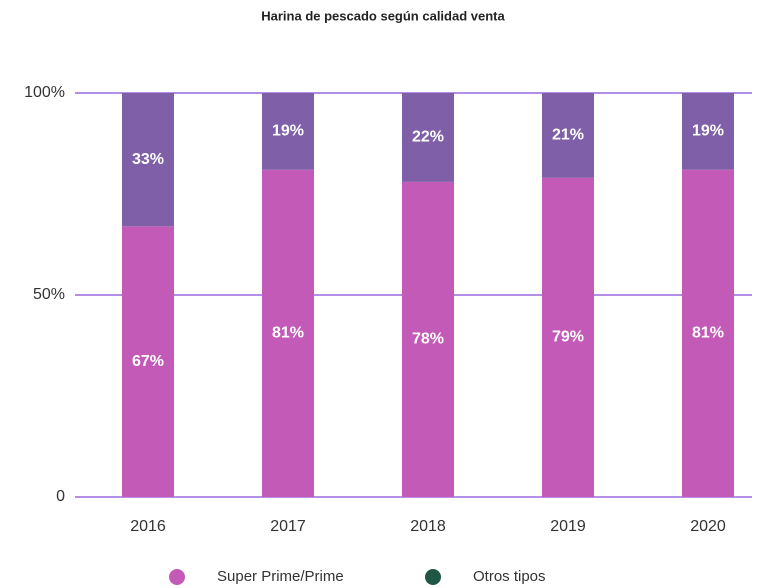  What do you see at coordinates (568, 526) in the screenshot?
I see `x-tick-label: 2019` at bounding box center [568, 526].